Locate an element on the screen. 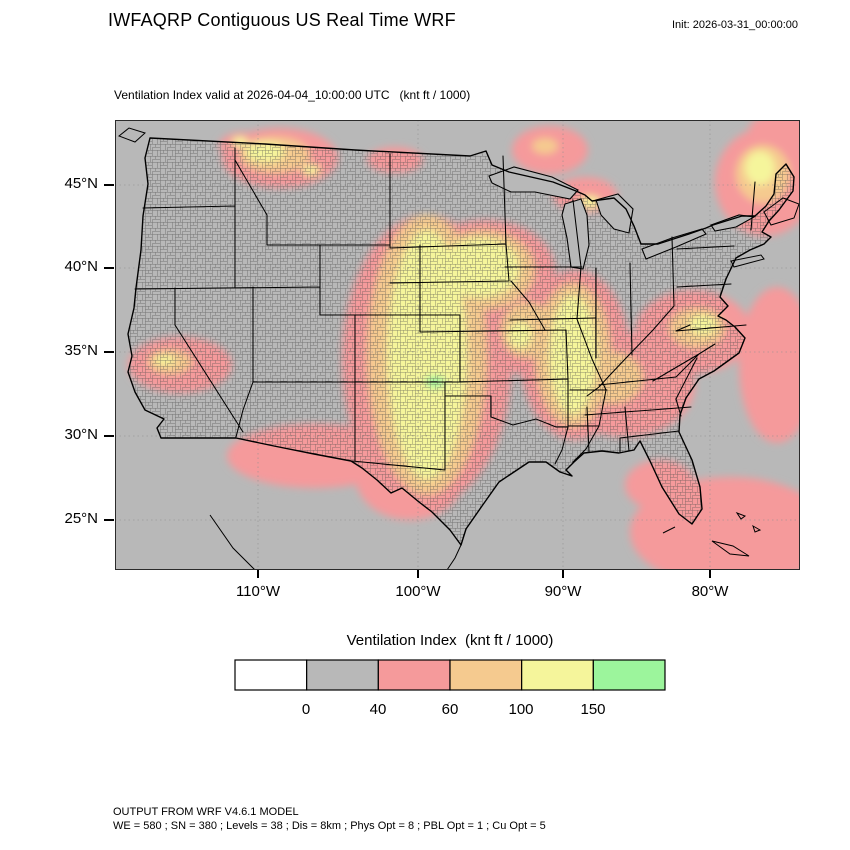 The height and width of the screenshot is (850, 850). lon-tick-label: 110°W is located at coordinates (258, 591).